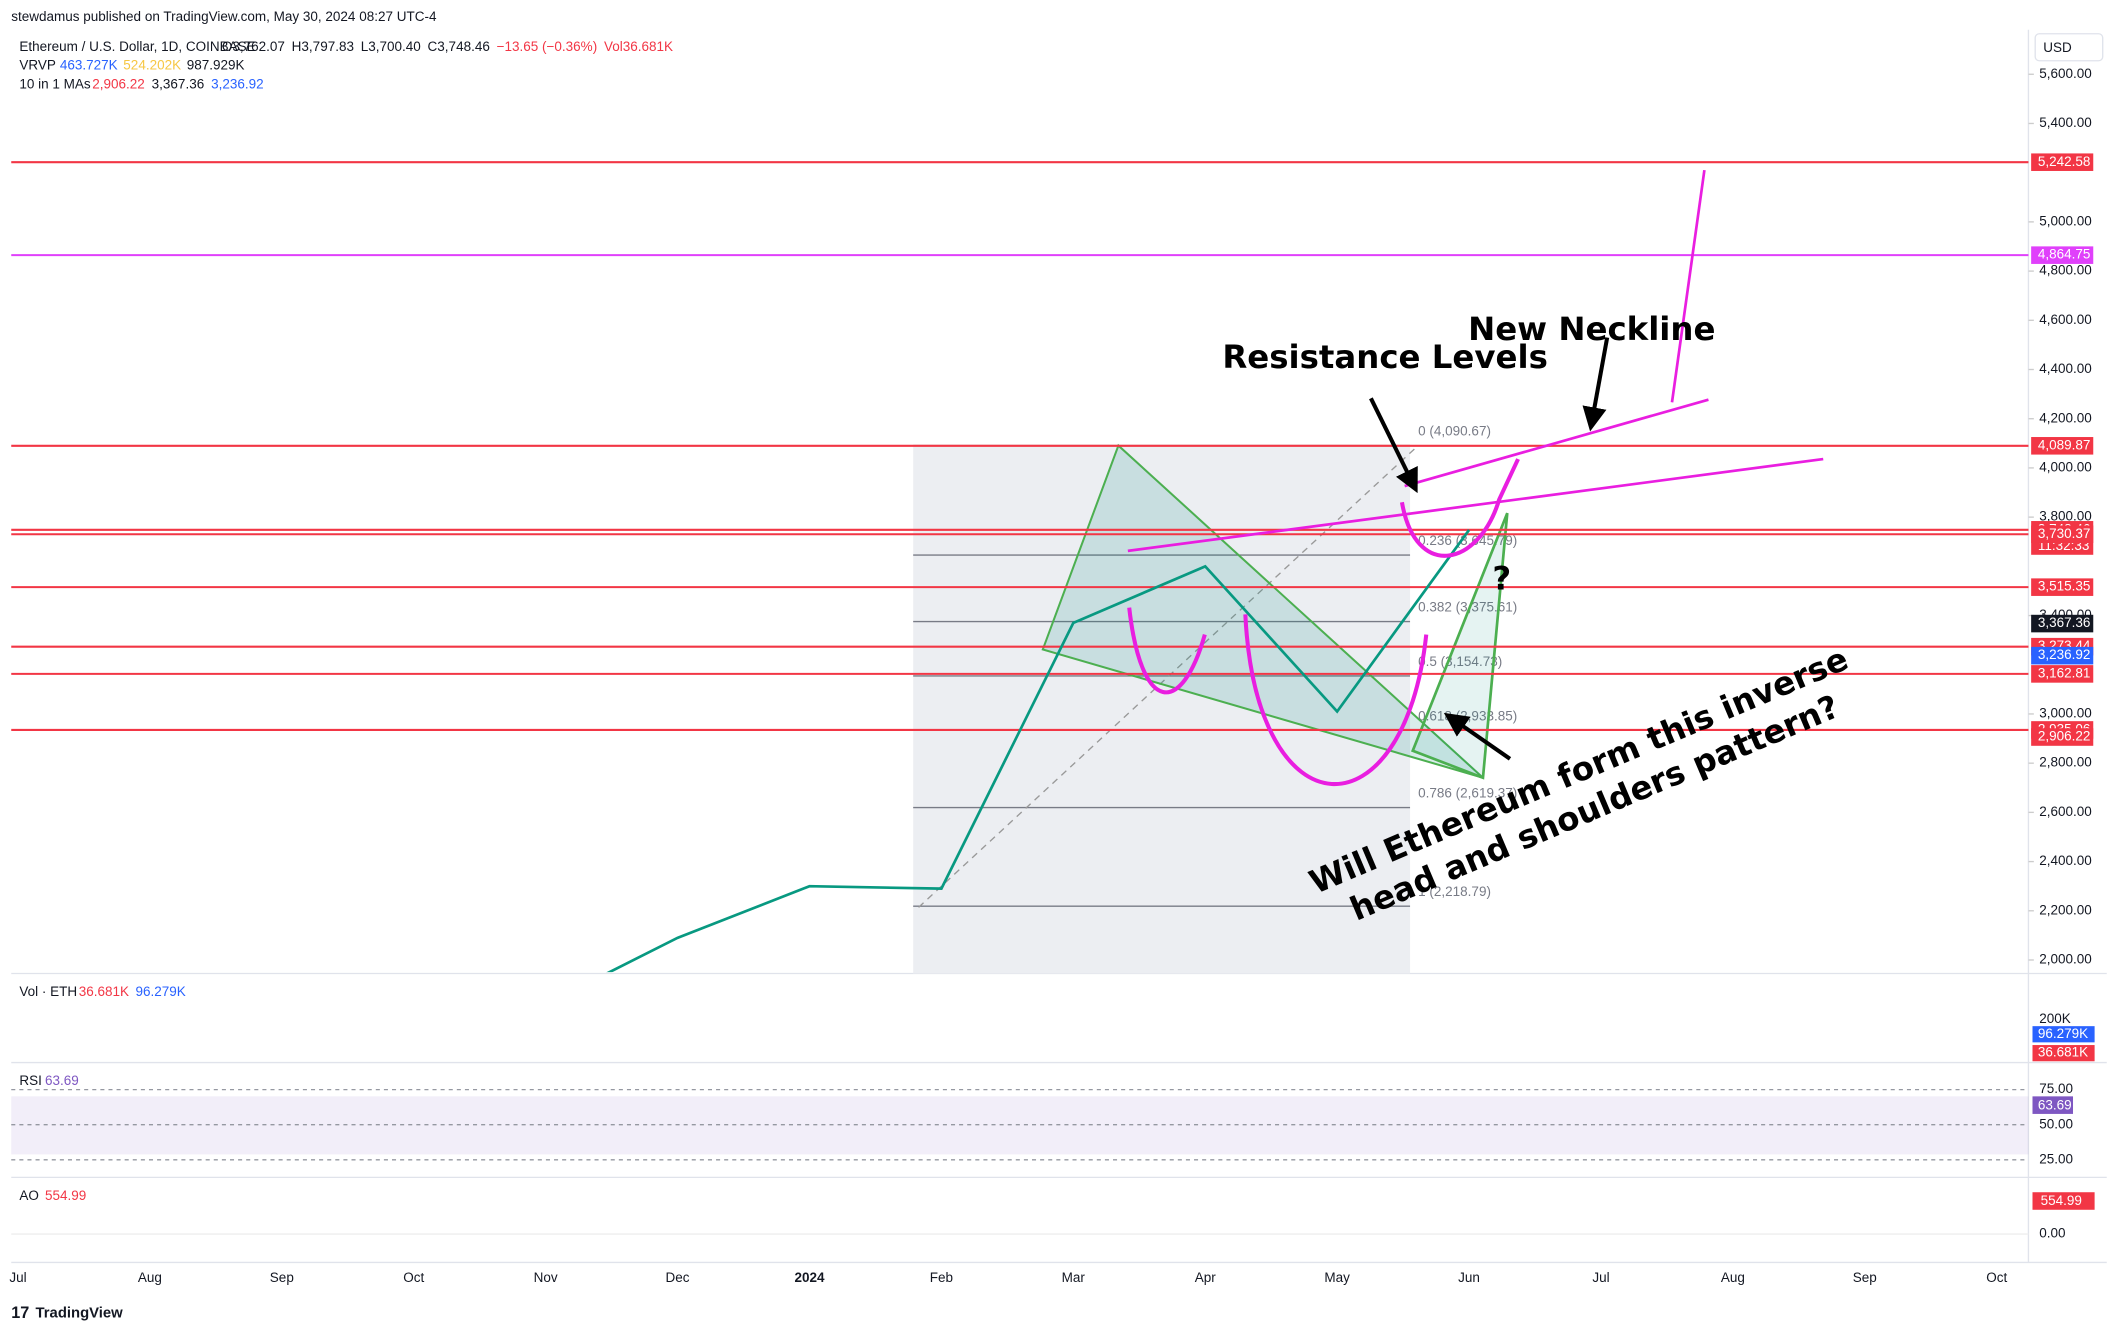 The height and width of the screenshot is (1334, 2118). What do you see at coordinates (678, 1277) in the screenshot?
I see `x-tick-label: Dec` at bounding box center [678, 1277].